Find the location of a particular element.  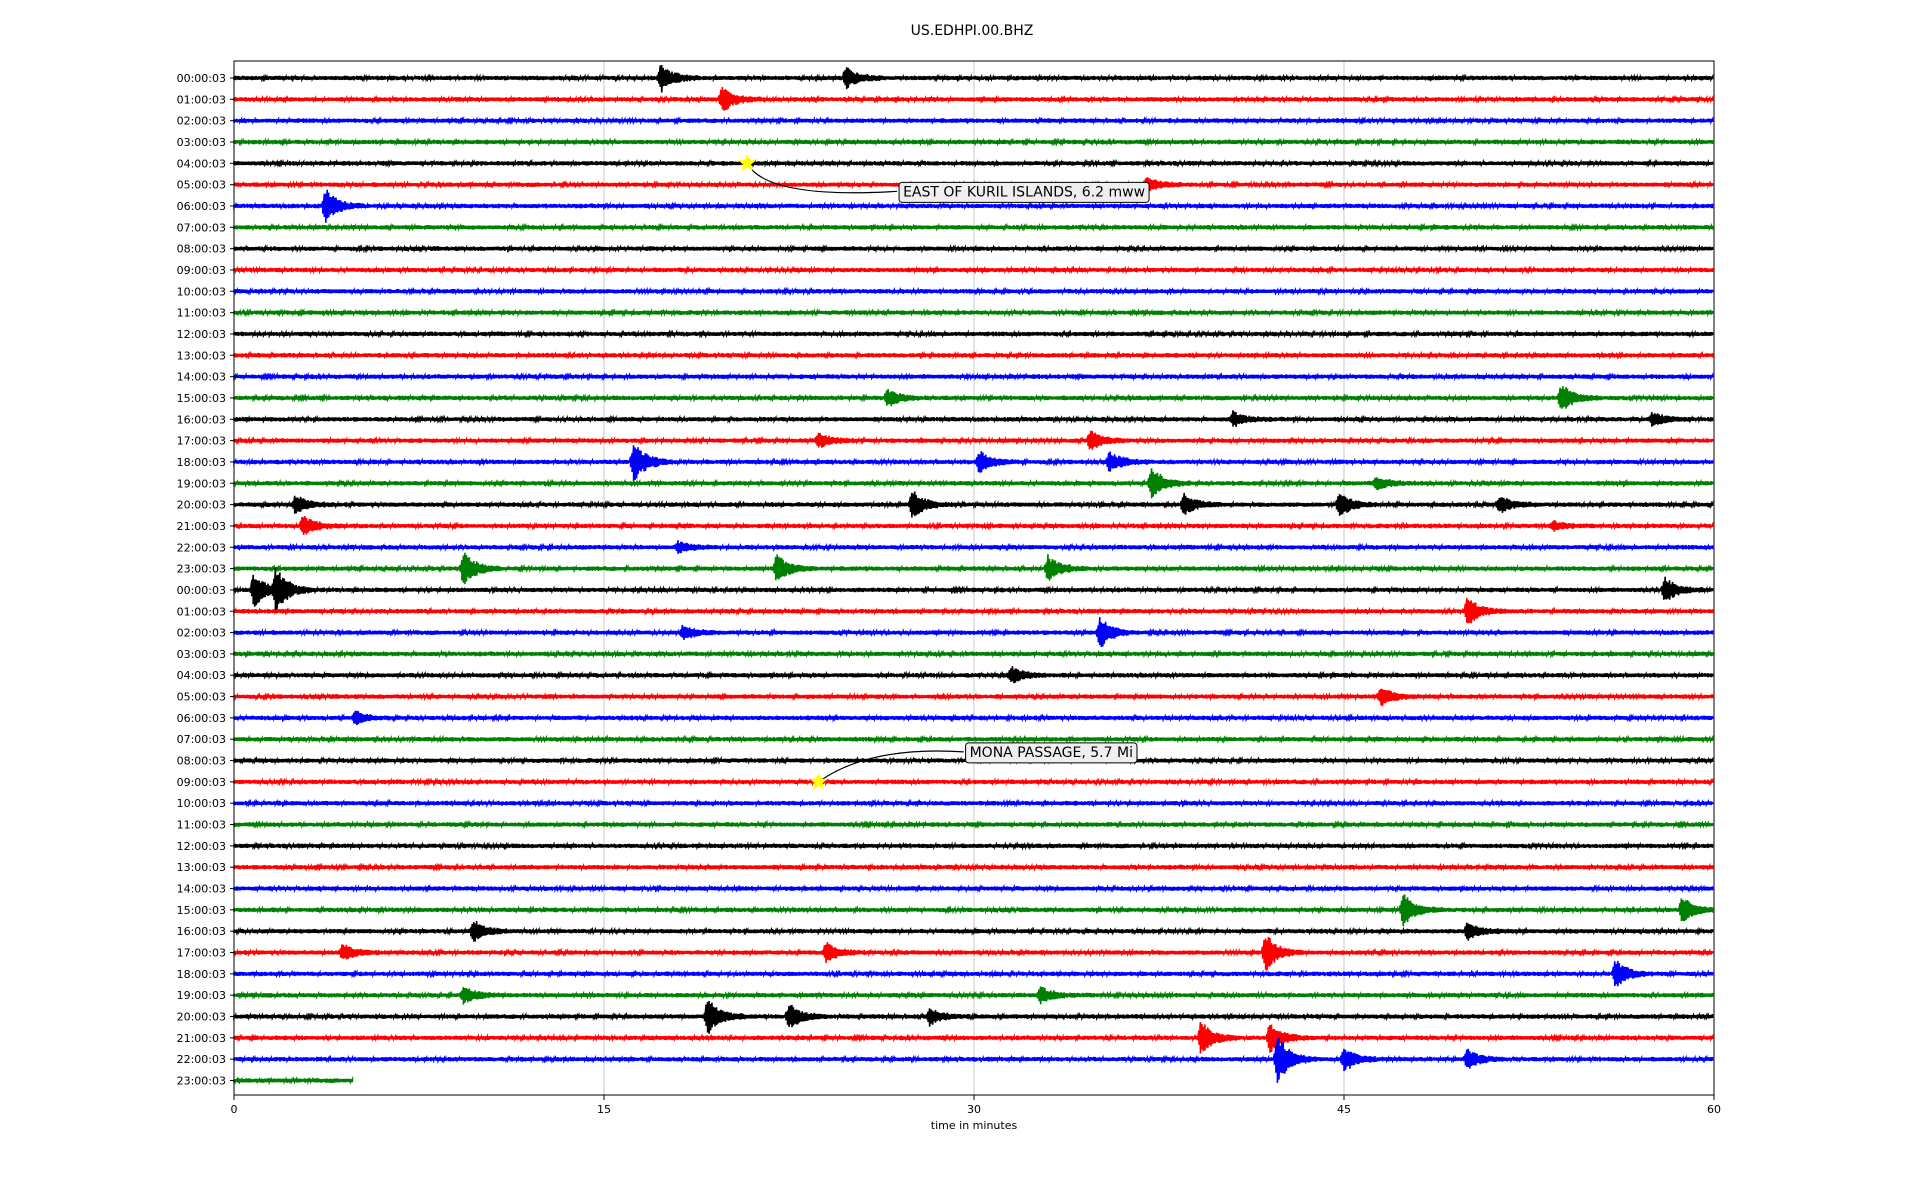

row-label: 13:00:03 is located at coordinates (201, 355).